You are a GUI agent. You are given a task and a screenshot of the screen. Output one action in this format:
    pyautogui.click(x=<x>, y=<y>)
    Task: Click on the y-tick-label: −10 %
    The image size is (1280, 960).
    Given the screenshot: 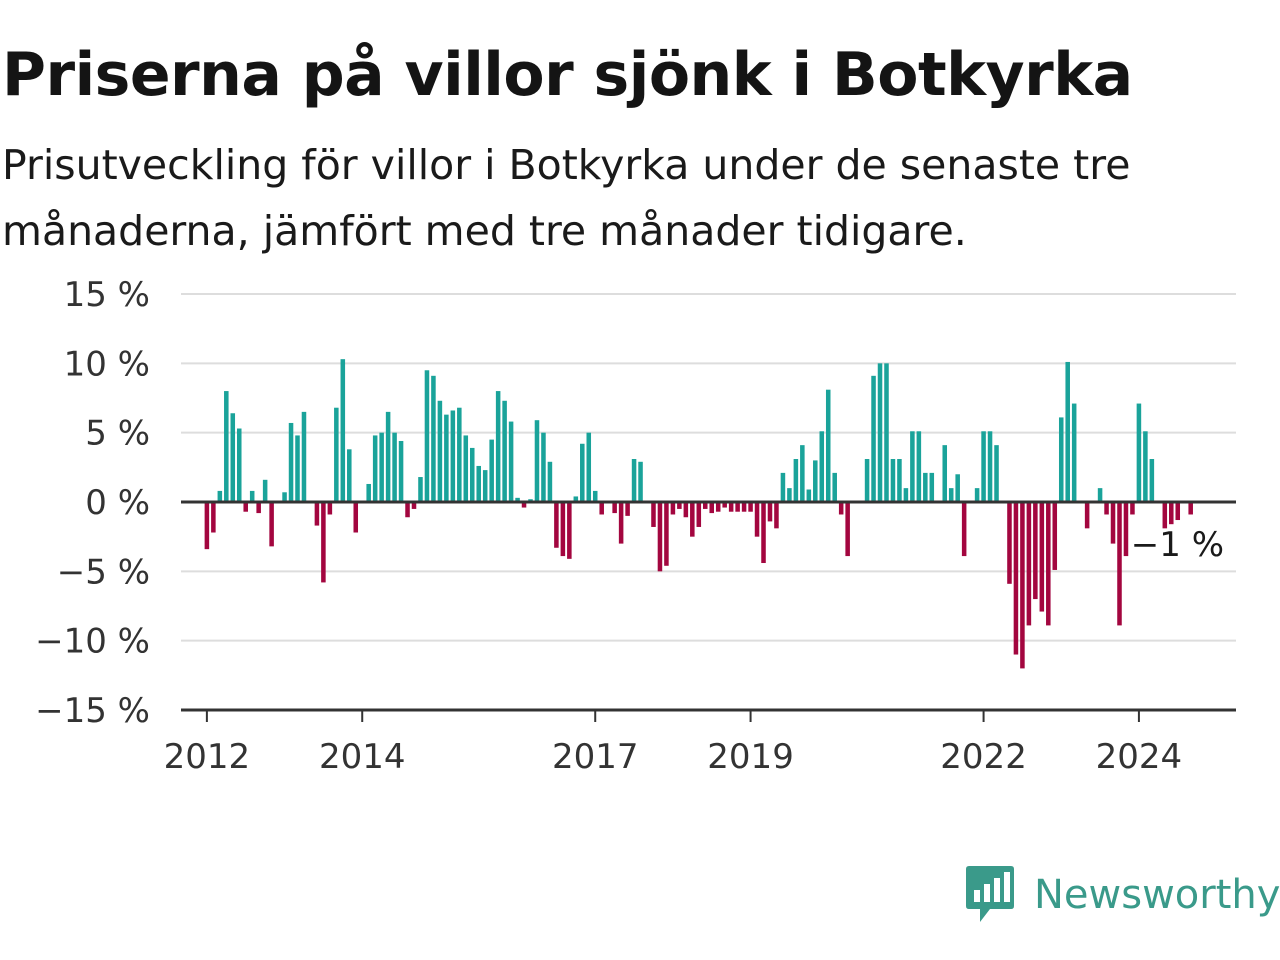 What is the action you would take?
    pyautogui.click(x=92, y=642)
    